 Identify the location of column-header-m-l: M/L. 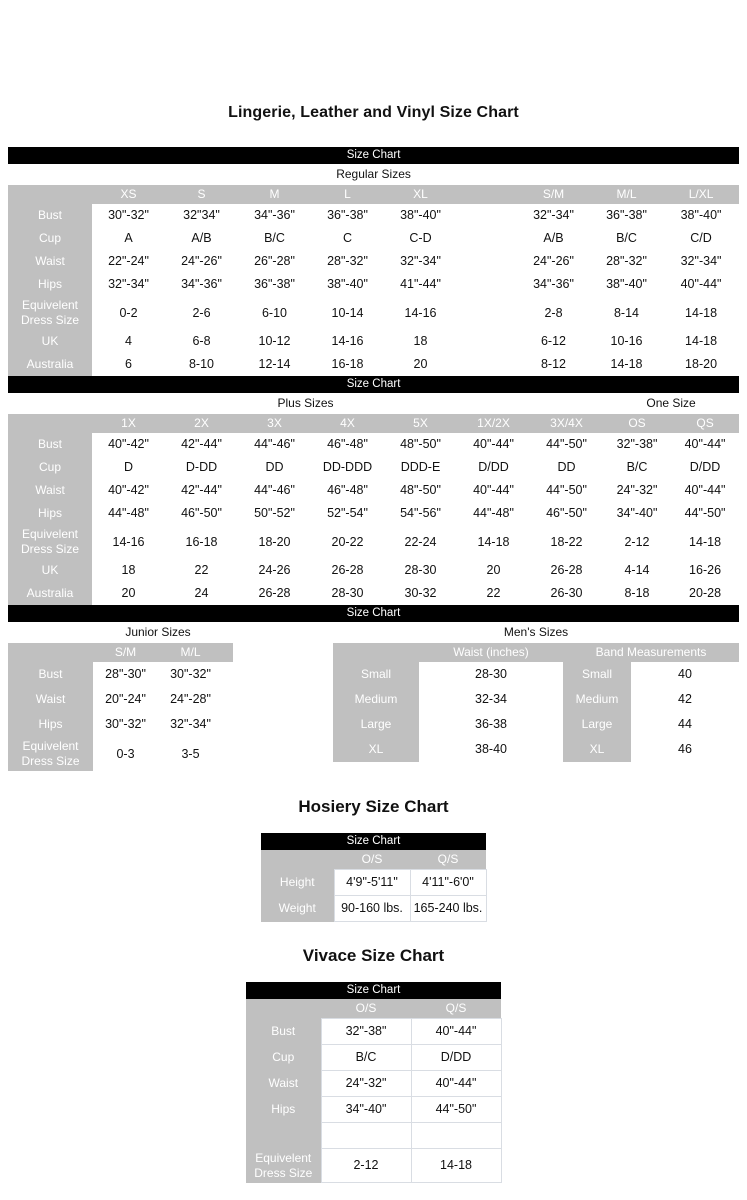
(626, 194).